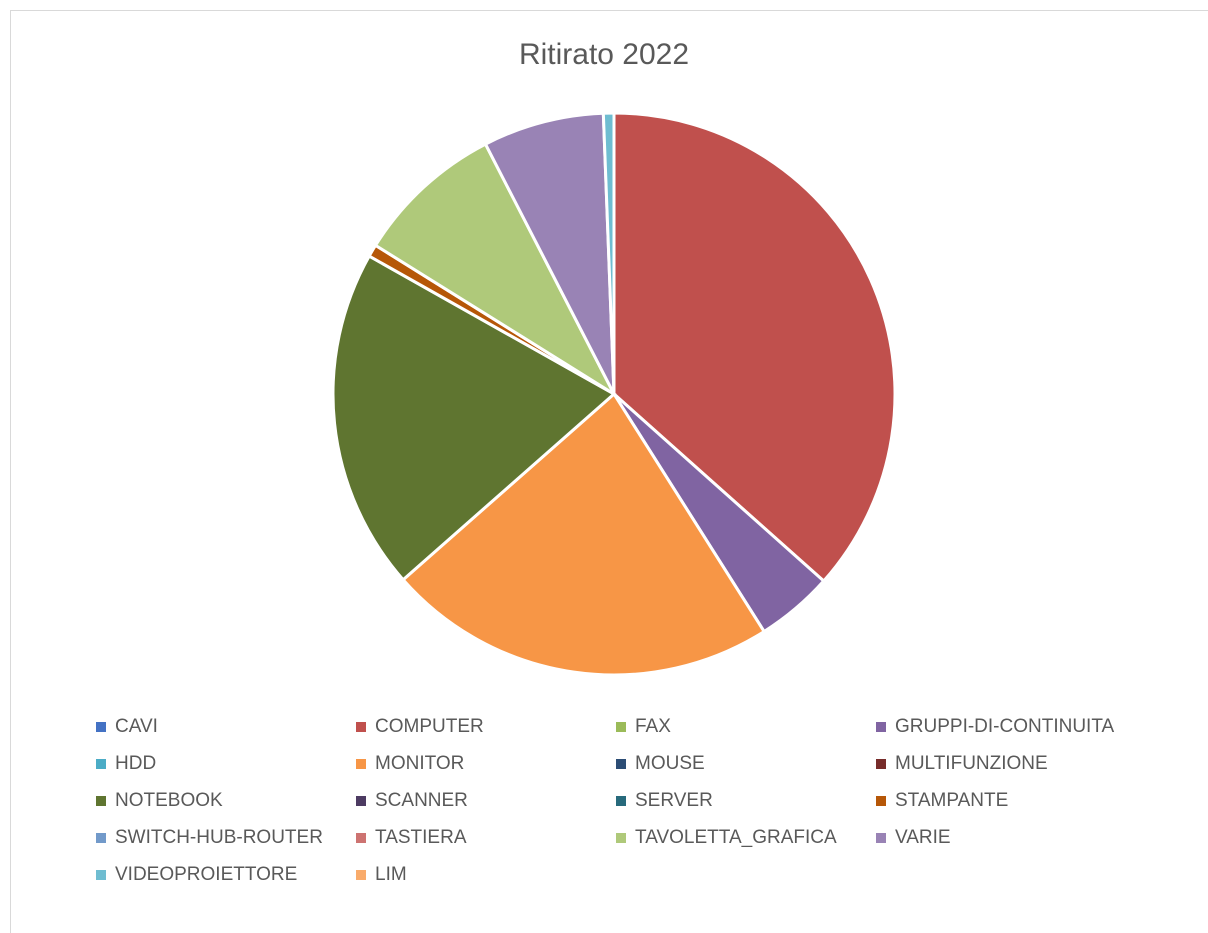  I want to click on legend-label: SCANNER, so click(421, 800).